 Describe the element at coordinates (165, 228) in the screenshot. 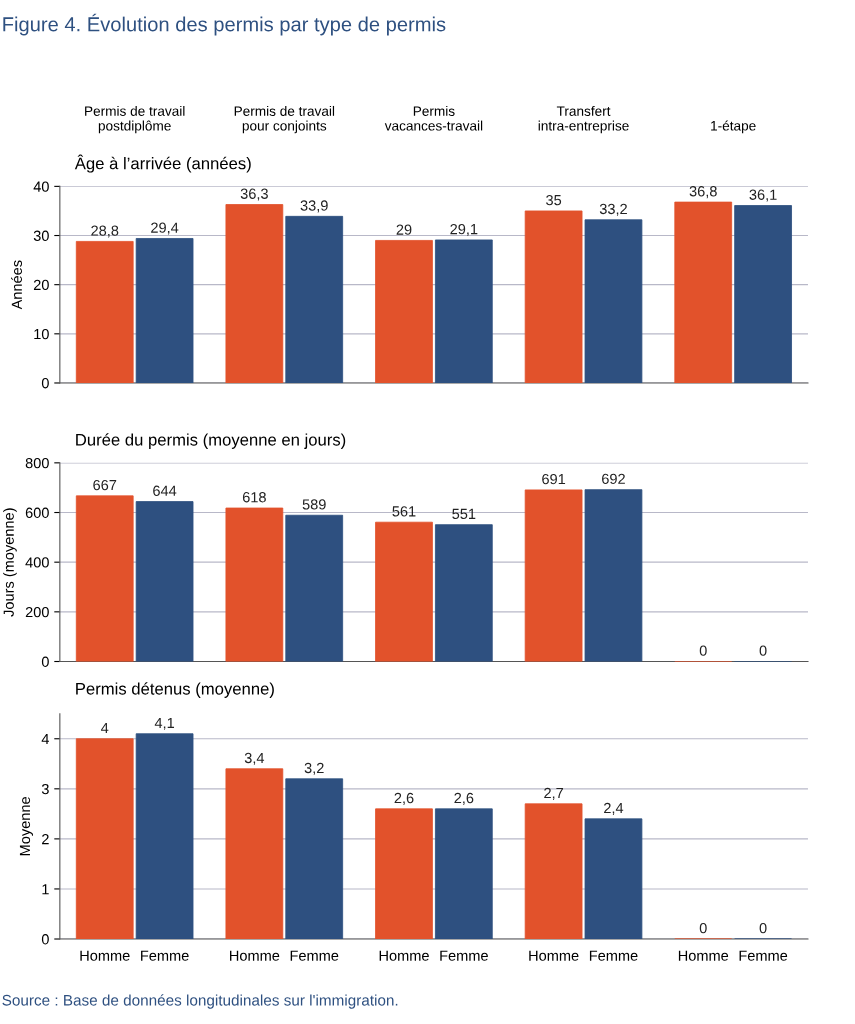

I see `data-label: 29,4` at that location.